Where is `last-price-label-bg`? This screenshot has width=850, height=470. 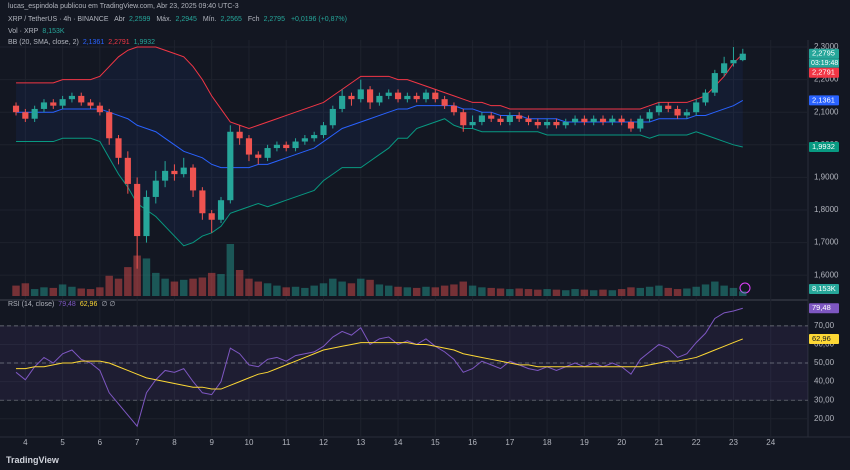 last-price-label-bg is located at coordinates (824, 53).